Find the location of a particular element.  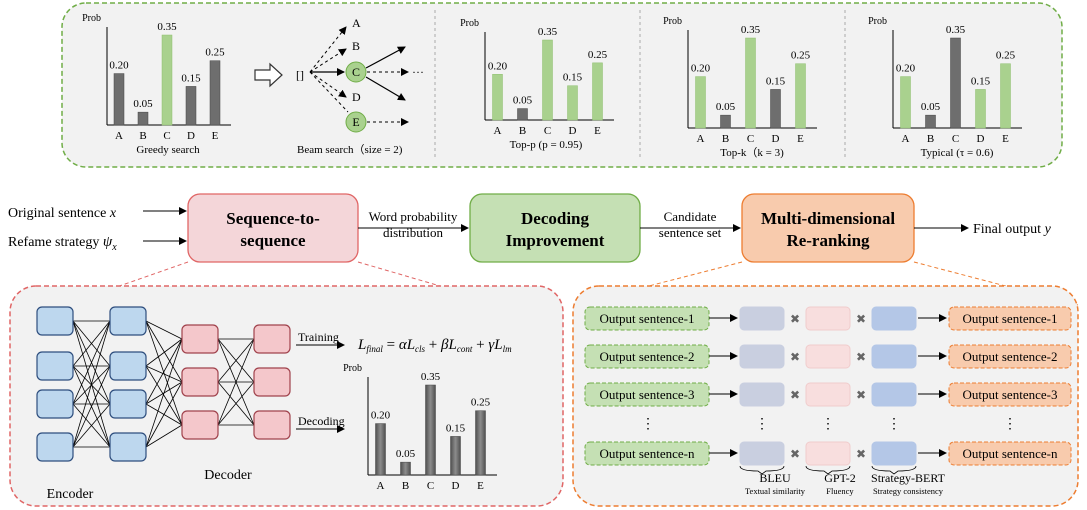

output-sentence-label: Output sentence-n is located at coordinates (1010, 453).